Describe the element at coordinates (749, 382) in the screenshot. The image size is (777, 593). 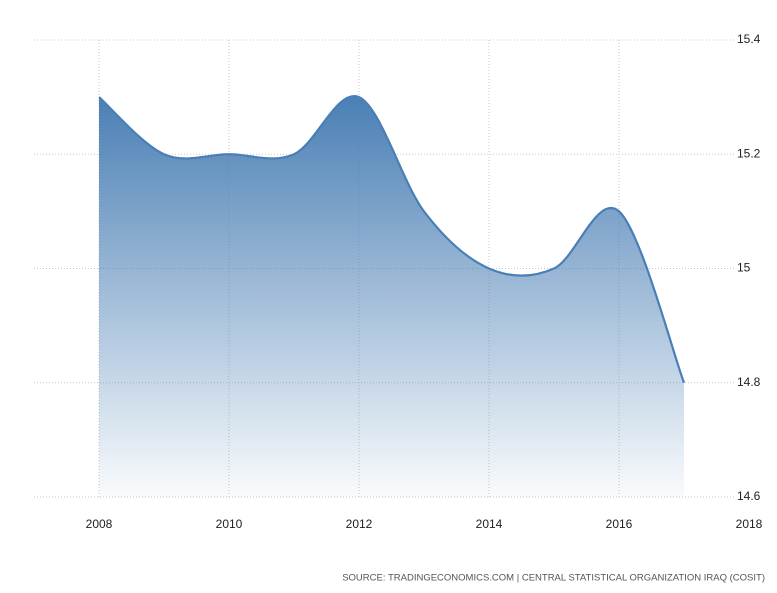
I see `y-tick-label: 14.8` at that location.